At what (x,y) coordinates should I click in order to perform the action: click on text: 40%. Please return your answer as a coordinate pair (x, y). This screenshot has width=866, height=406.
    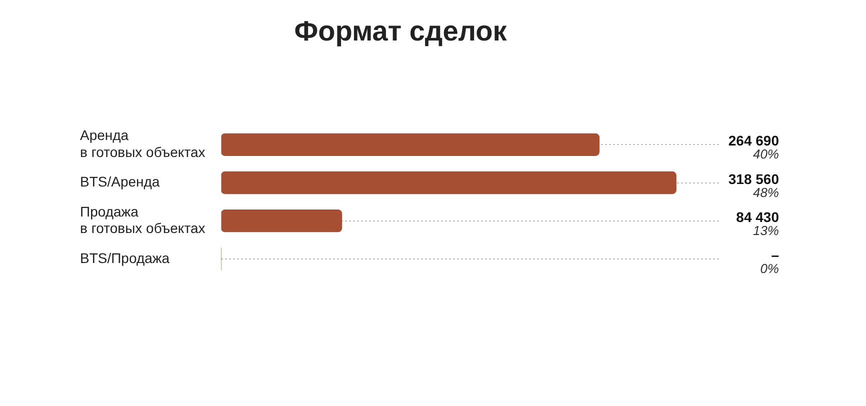
    Looking at the image, I should click on (765, 154).